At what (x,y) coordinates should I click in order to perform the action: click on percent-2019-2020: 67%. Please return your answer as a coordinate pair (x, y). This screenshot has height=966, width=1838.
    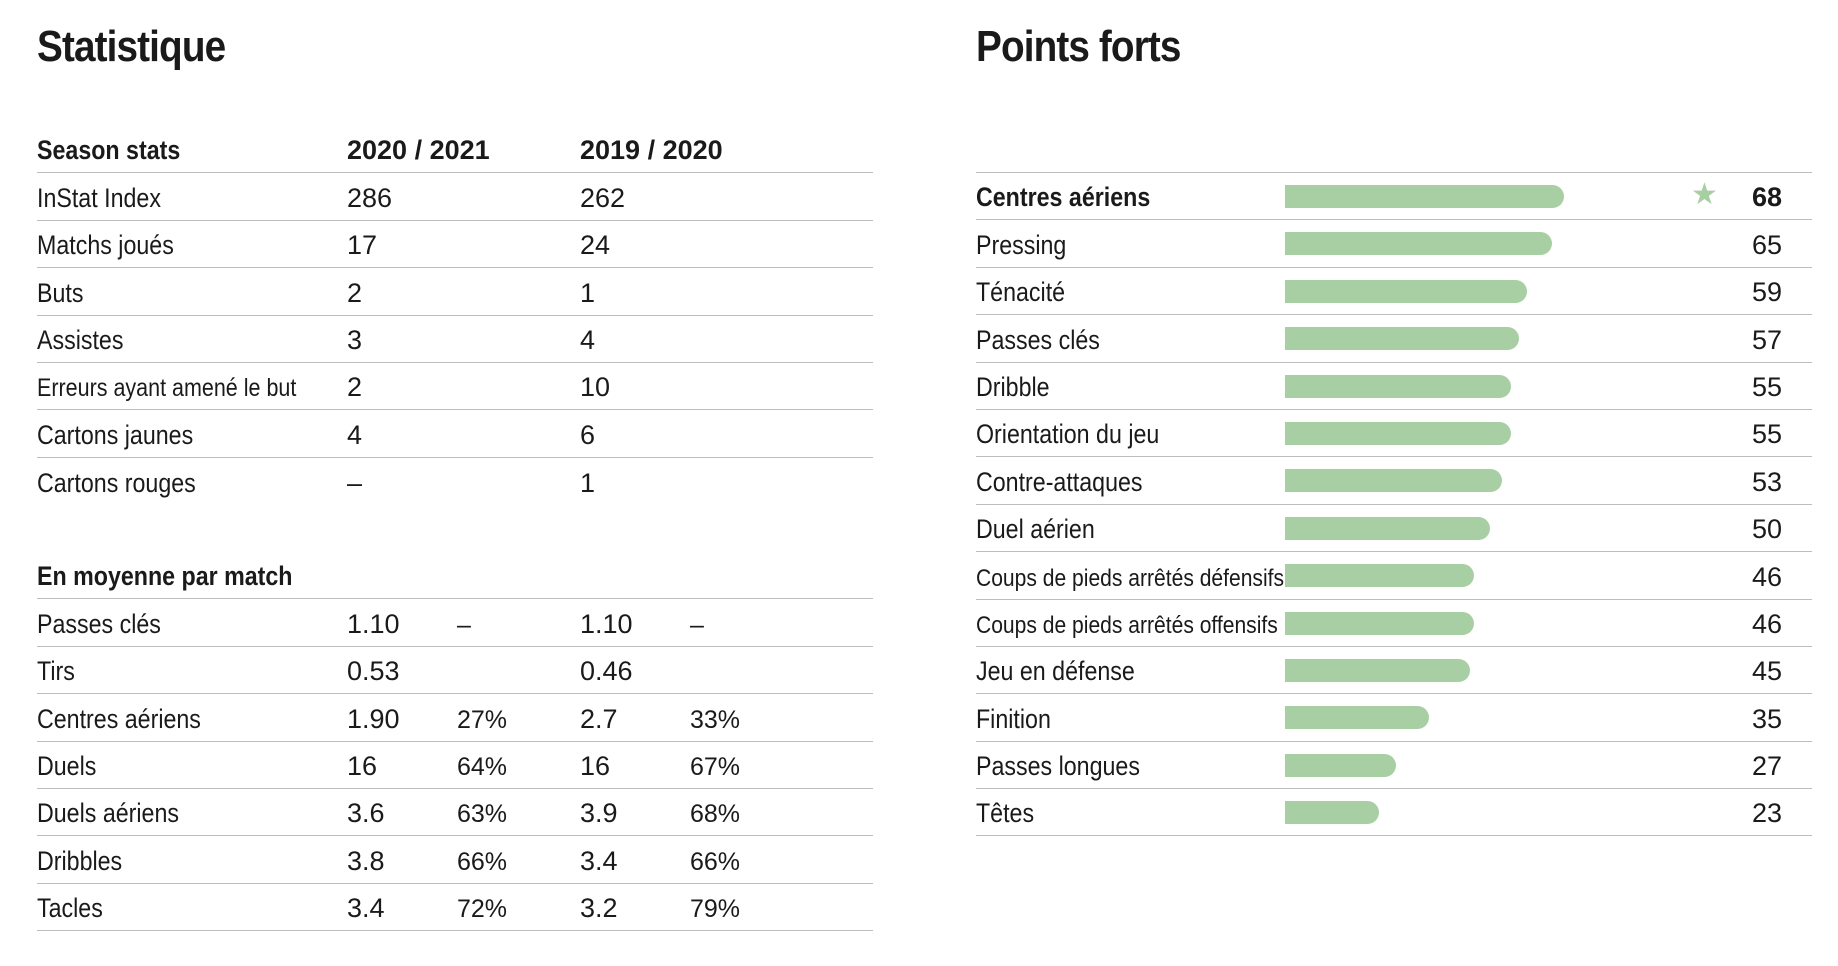
    Looking at the image, I should click on (715, 766).